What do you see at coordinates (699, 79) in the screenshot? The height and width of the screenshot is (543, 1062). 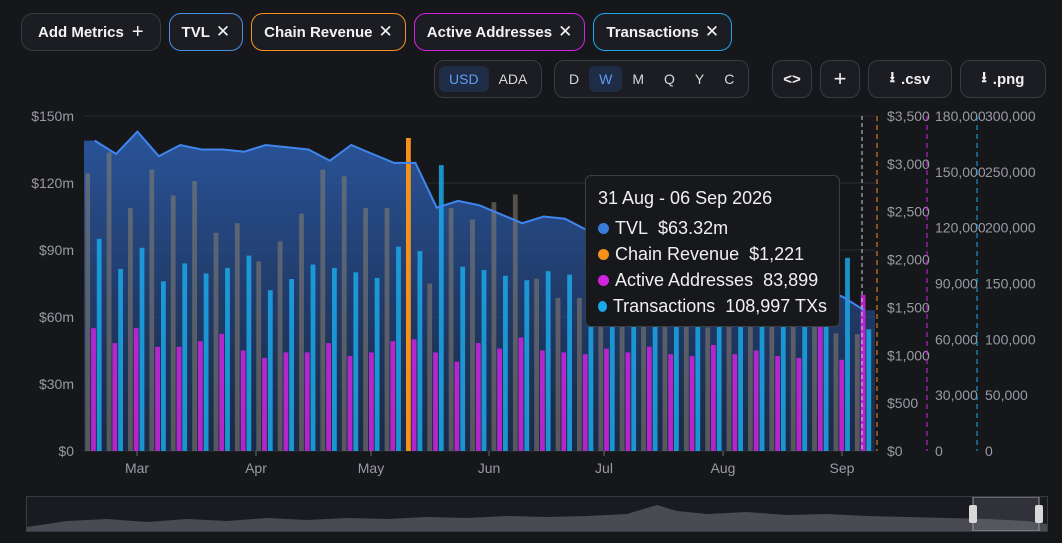 I see `interval-y: Y` at bounding box center [699, 79].